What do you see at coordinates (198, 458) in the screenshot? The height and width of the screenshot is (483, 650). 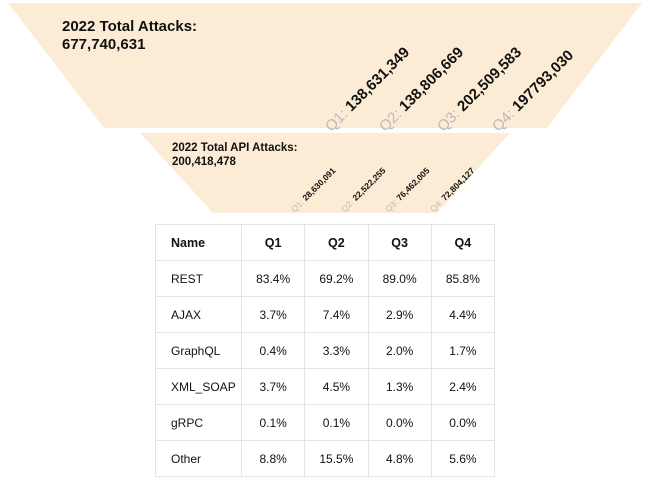 I see `protocol-name-cell: Other` at bounding box center [198, 458].